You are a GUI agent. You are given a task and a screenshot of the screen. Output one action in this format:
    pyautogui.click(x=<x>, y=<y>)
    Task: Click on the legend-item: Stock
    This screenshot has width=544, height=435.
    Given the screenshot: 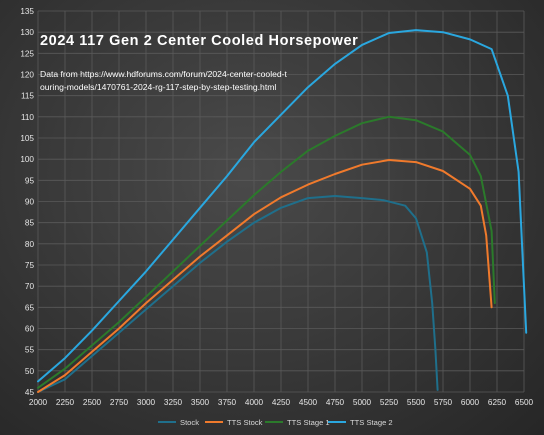 What is the action you would take?
    pyautogui.click(x=178, y=422)
    